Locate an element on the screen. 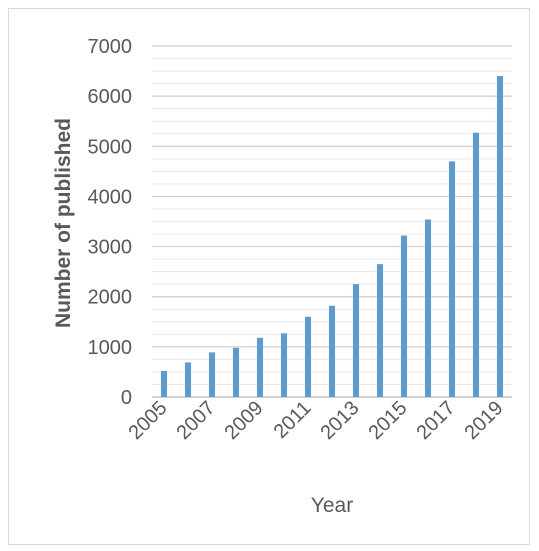  y-tick-label: 5000 is located at coordinates (110, 147).